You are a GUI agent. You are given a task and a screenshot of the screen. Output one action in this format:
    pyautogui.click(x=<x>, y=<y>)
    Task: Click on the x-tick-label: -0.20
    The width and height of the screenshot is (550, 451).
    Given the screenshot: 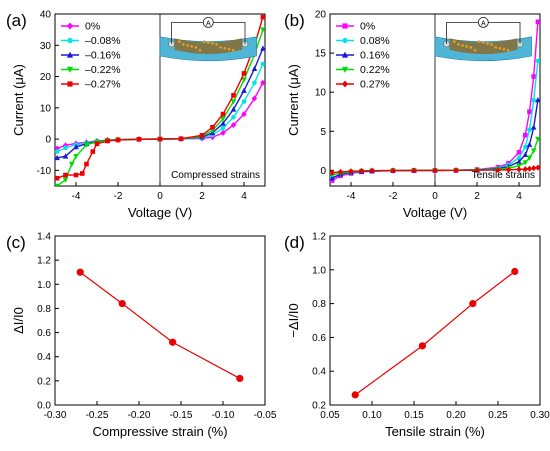 What is the action you would take?
    pyautogui.click(x=139, y=415)
    